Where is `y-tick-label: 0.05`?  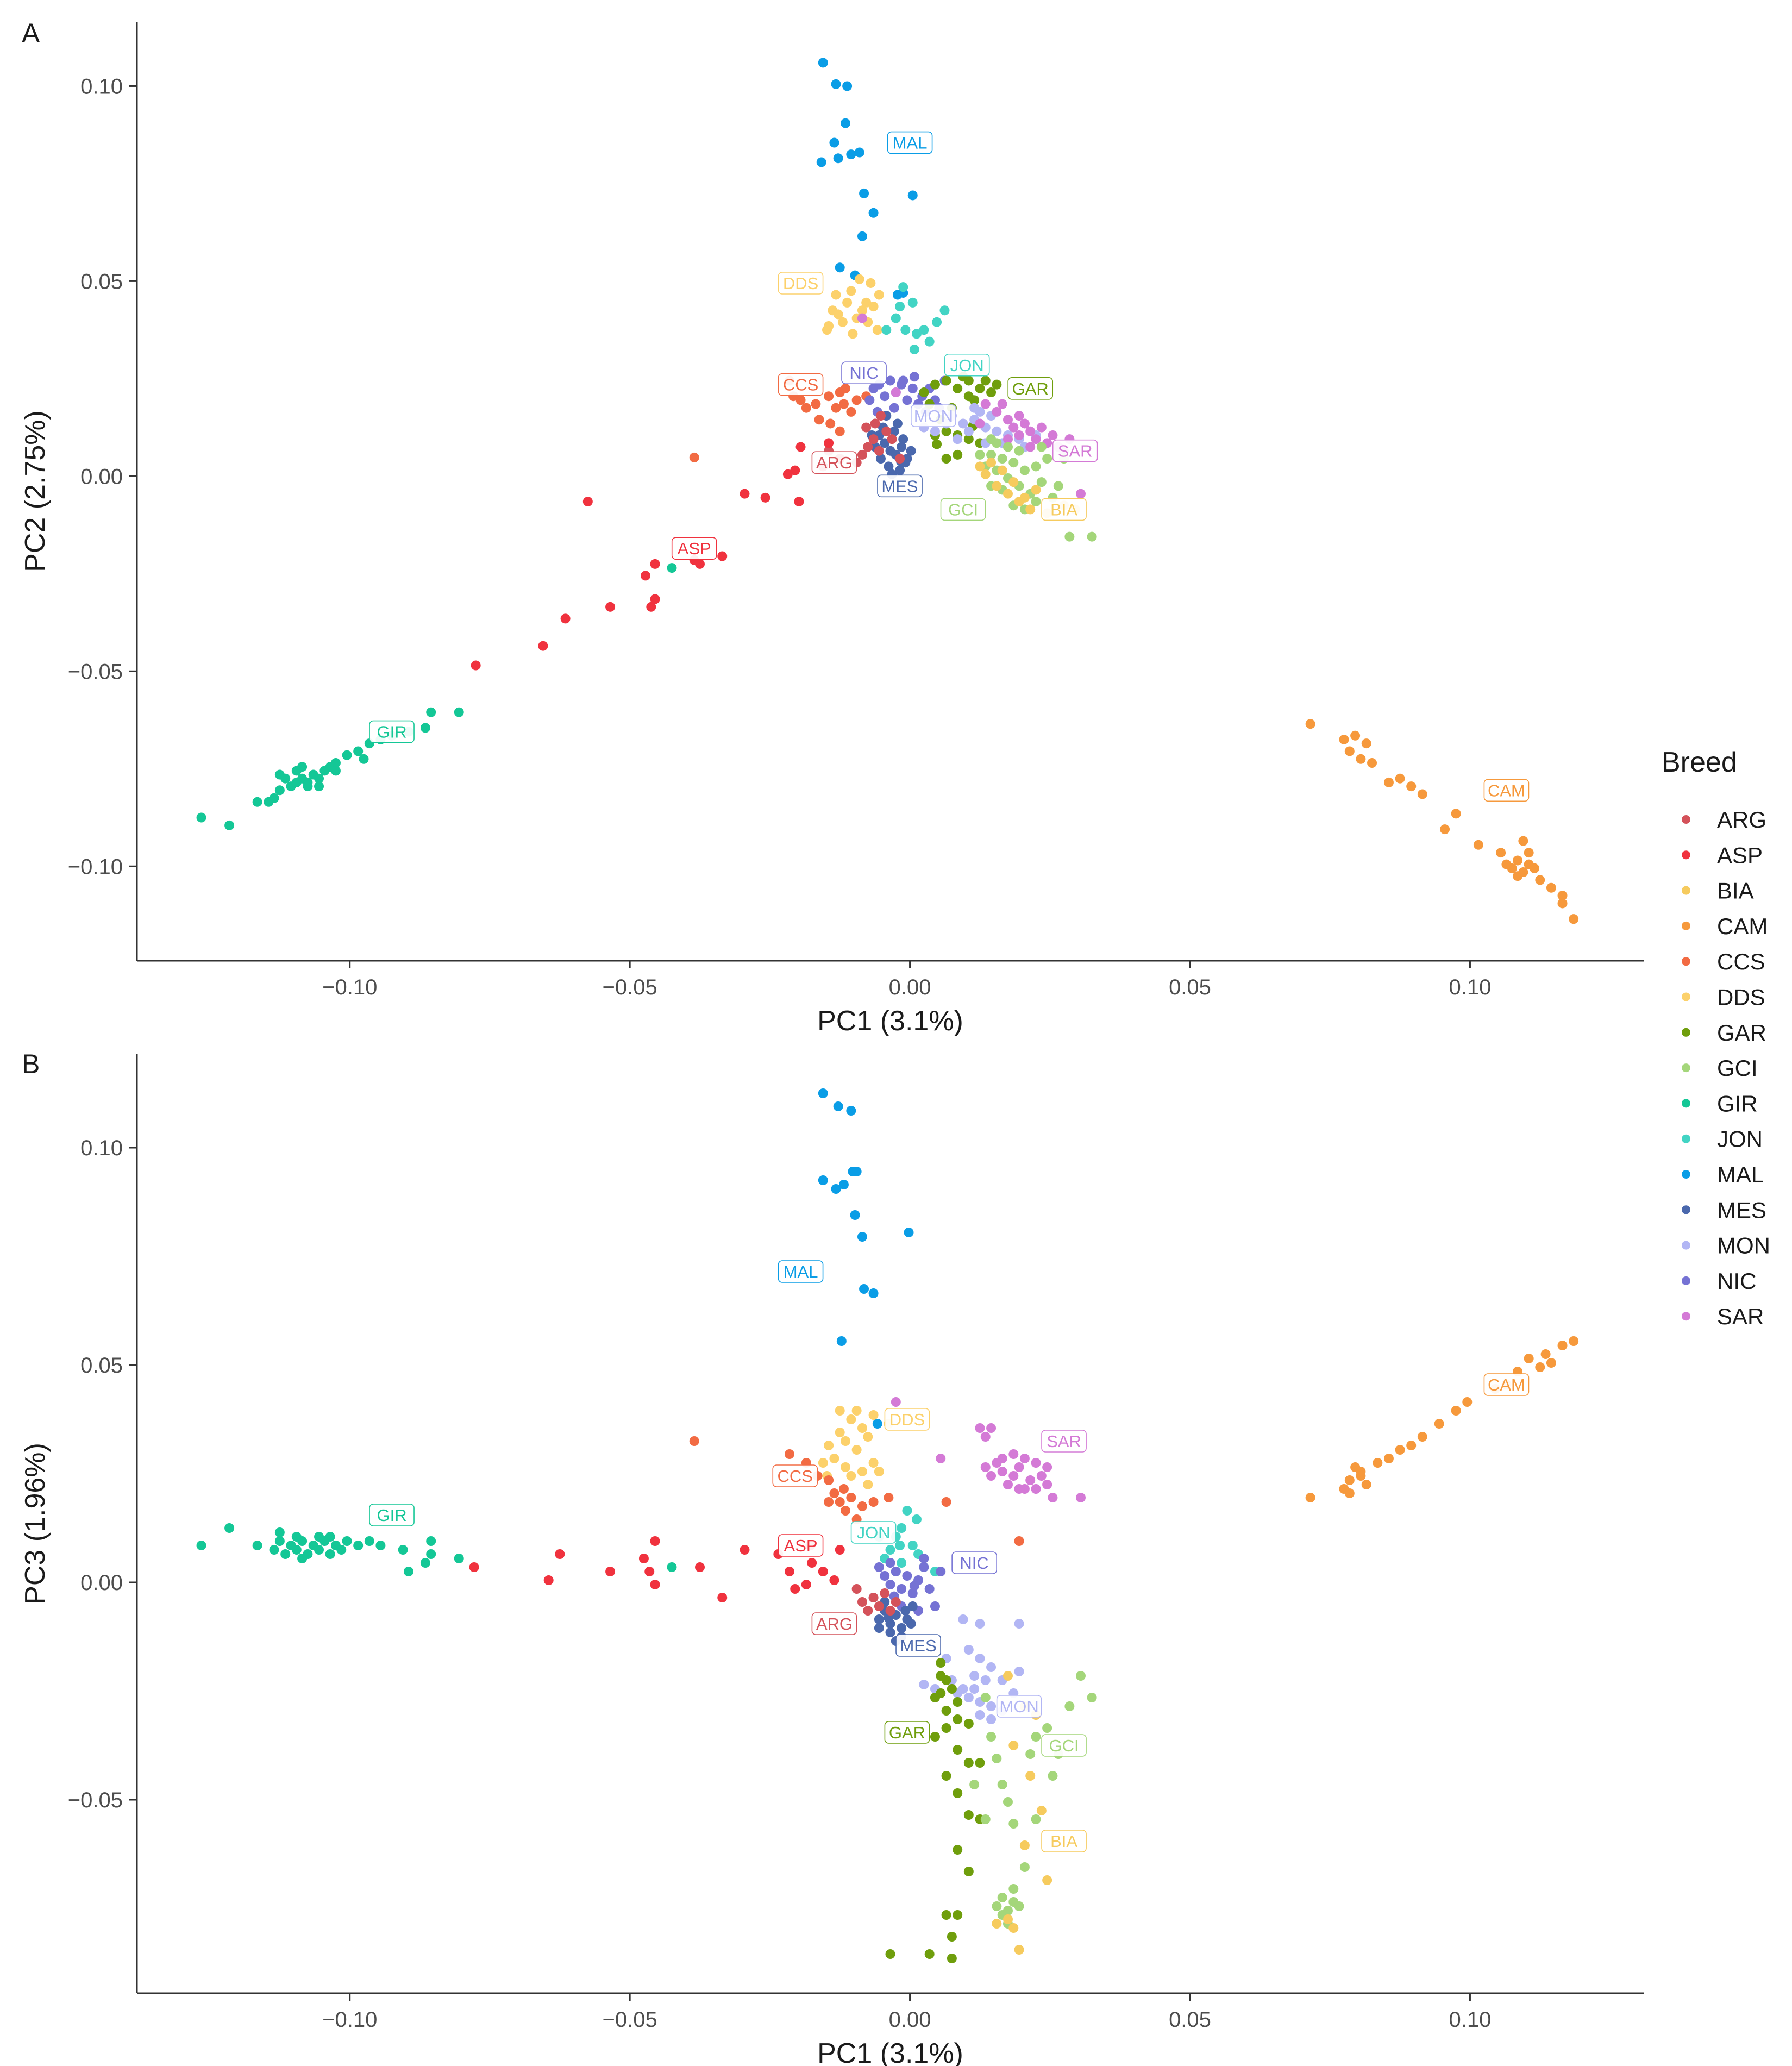
y-tick-label: 0.05 is located at coordinates (101, 281).